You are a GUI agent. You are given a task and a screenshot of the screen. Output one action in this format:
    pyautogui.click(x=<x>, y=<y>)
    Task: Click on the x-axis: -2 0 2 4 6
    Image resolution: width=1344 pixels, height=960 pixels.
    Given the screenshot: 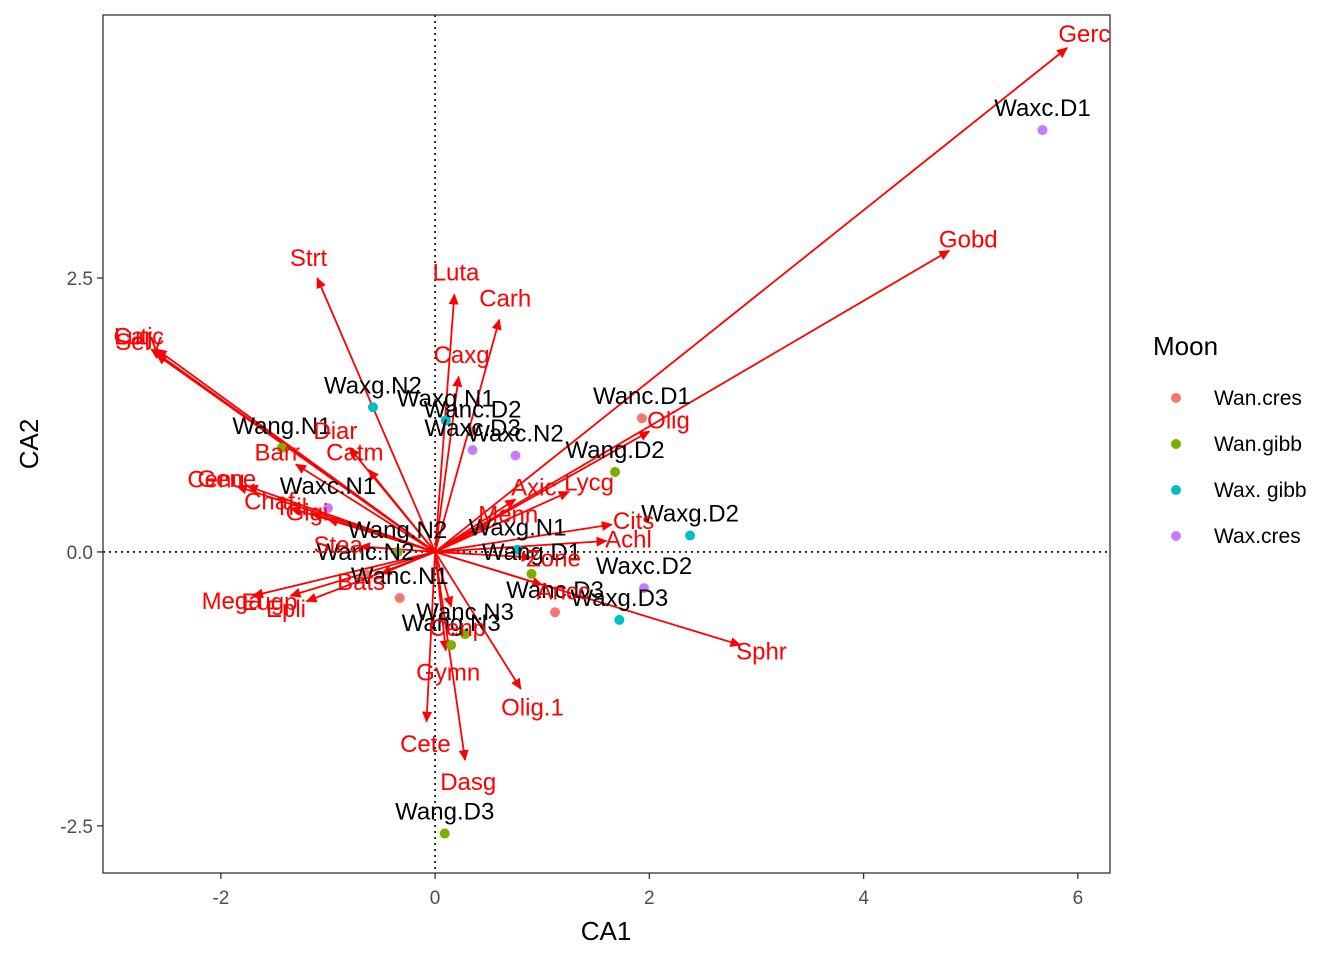 What is the action you would take?
    pyautogui.click(x=647, y=891)
    